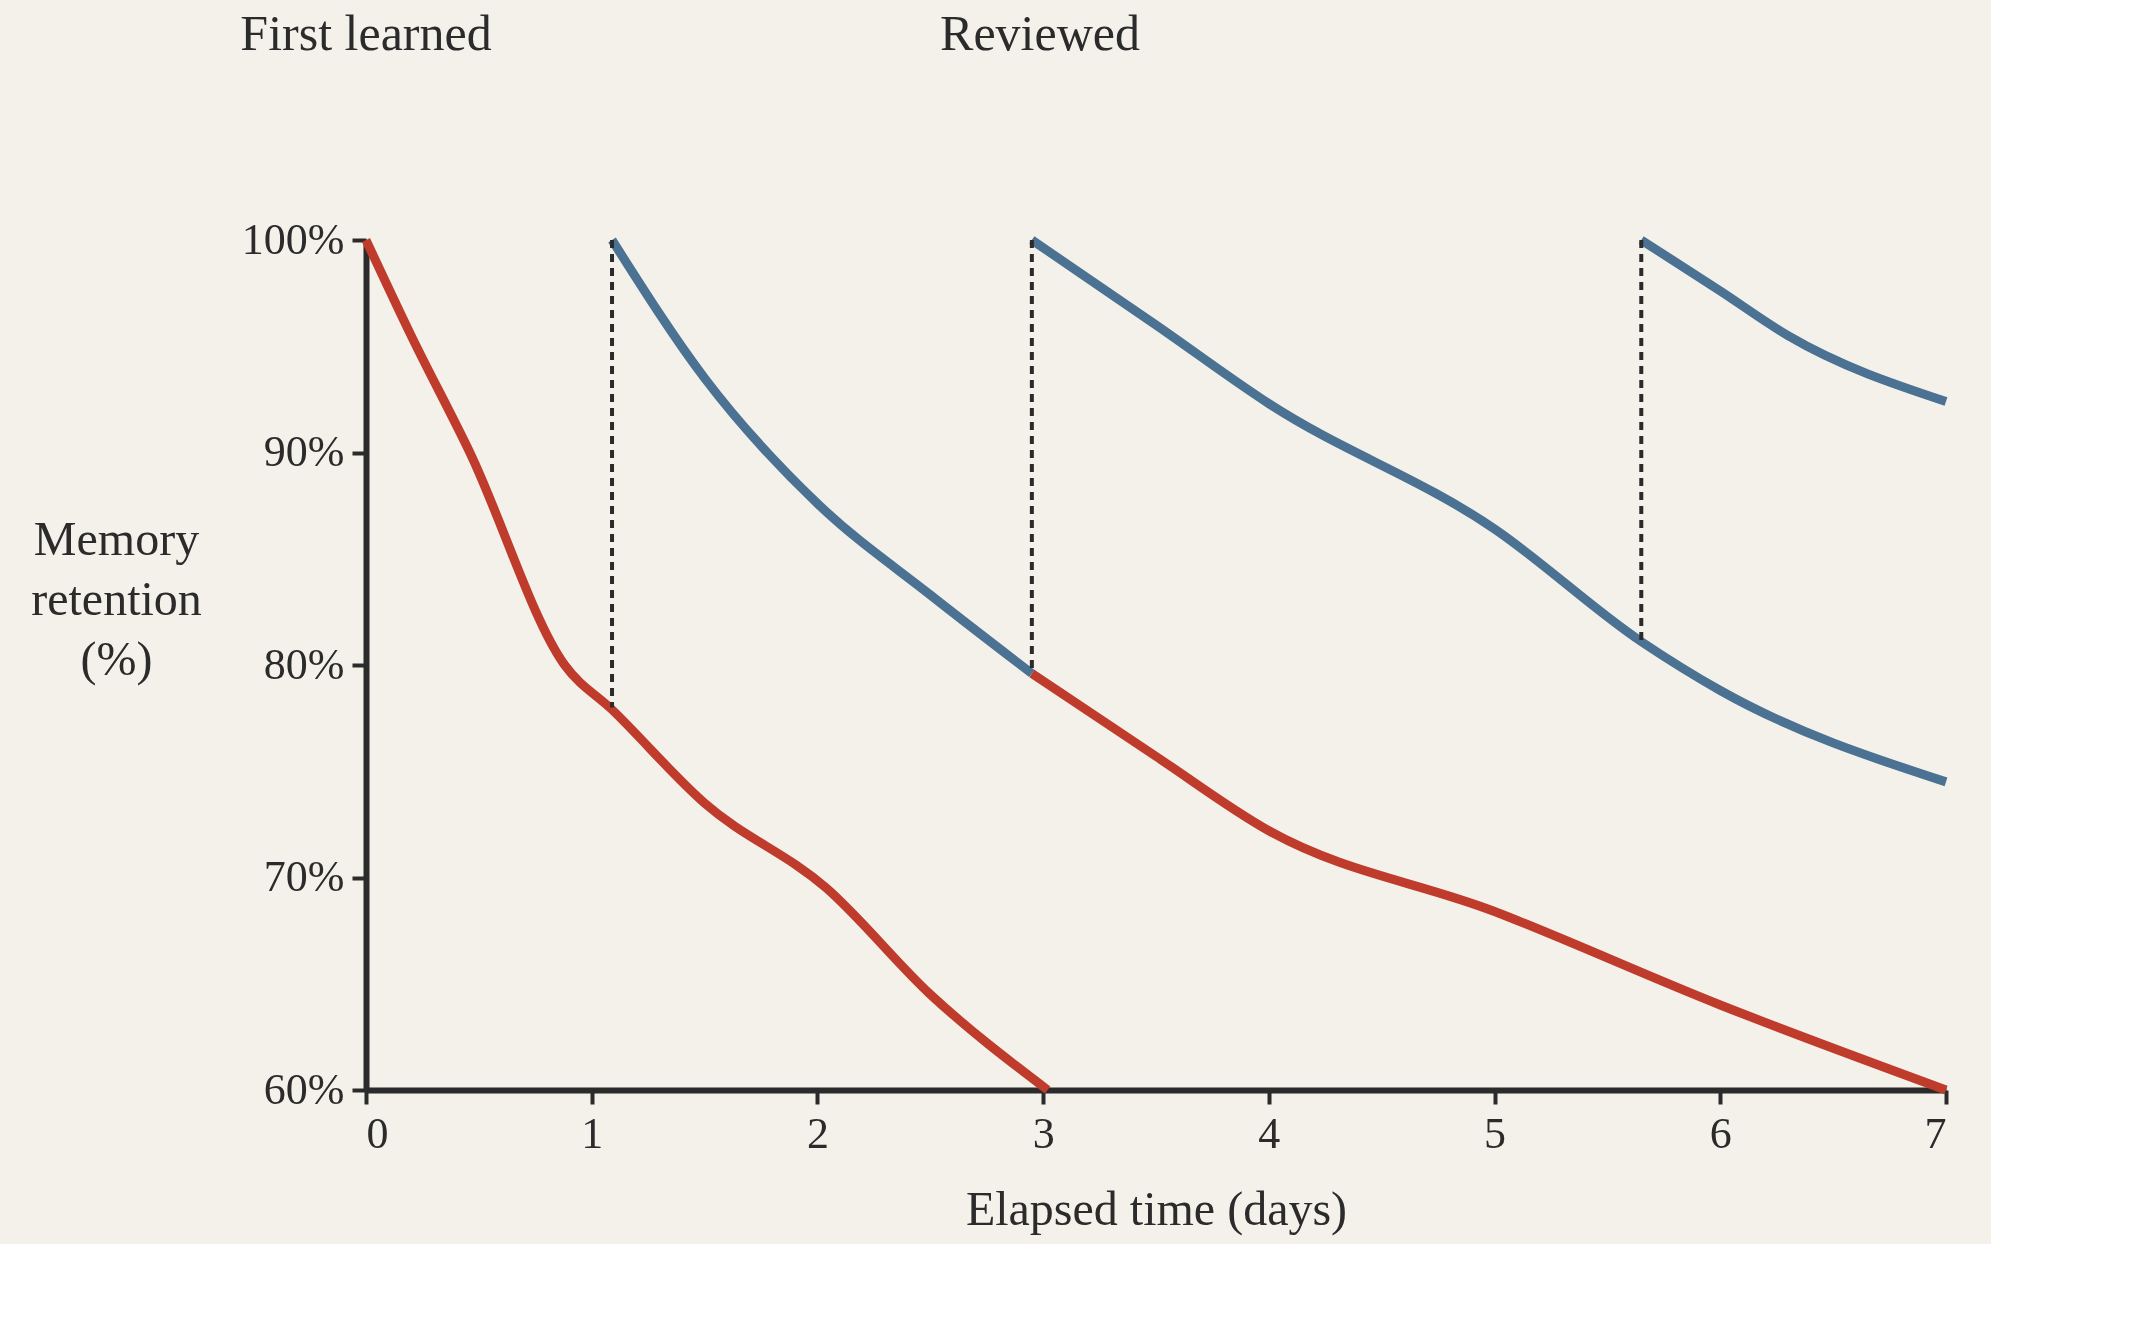 The width and height of the screenshot is (2137, 1340). What do you see at coordinates (1720, 1133) in the screenshot?
I see `x-tick-label: 6` at bounding box center [1720, 1133].